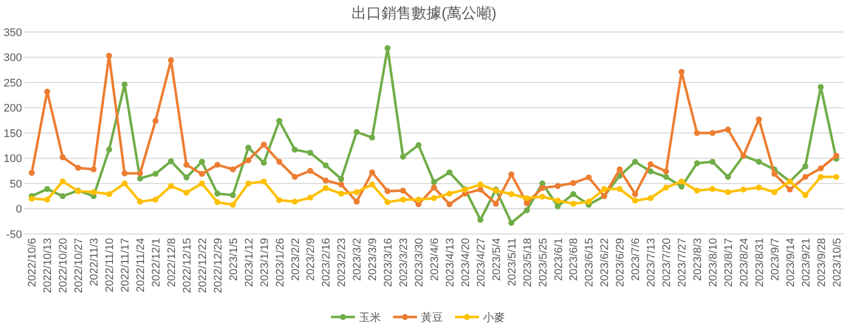  Describe the element at coordinates (667, 262) in the screenshot. I see `x-tick-label: 2023/7/20` at that location.